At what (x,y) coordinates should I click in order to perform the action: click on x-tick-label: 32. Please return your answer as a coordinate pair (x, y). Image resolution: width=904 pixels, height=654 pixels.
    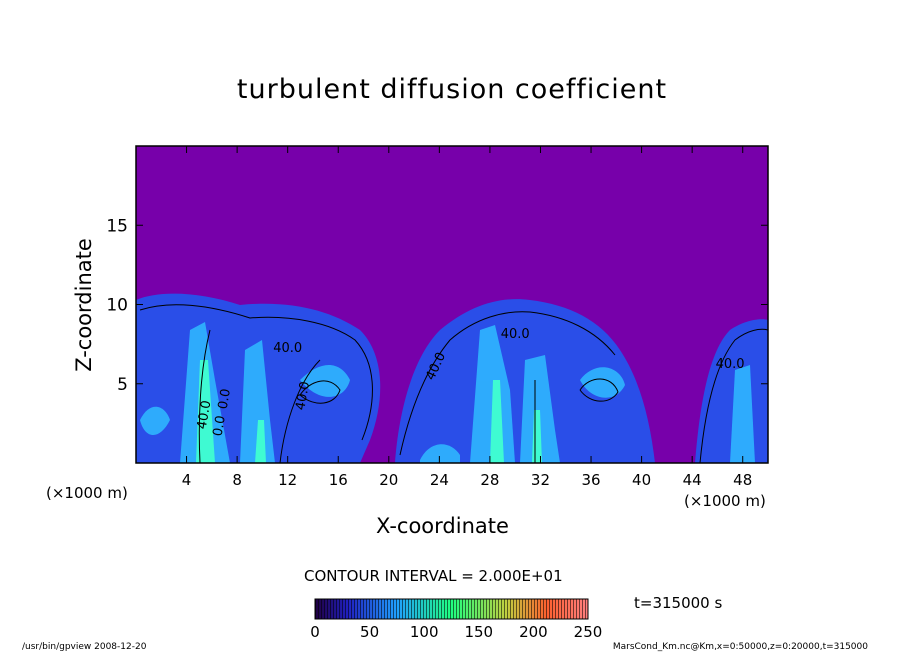
    Looking at the image, I should click on (540, 480).